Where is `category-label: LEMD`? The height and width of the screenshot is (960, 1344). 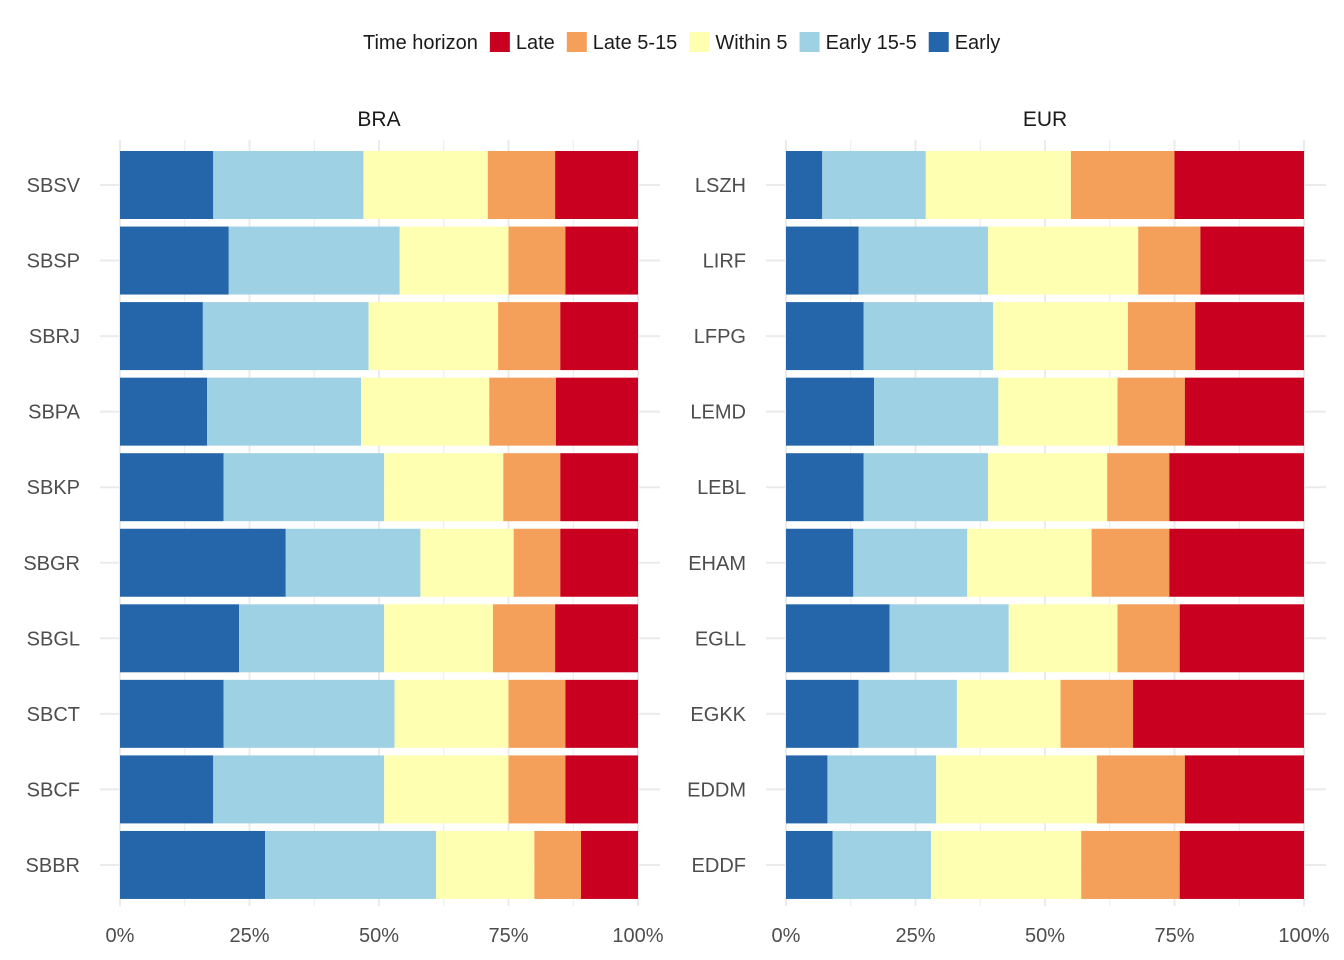
category-label: LEMD is located at coordinates (718, 413).